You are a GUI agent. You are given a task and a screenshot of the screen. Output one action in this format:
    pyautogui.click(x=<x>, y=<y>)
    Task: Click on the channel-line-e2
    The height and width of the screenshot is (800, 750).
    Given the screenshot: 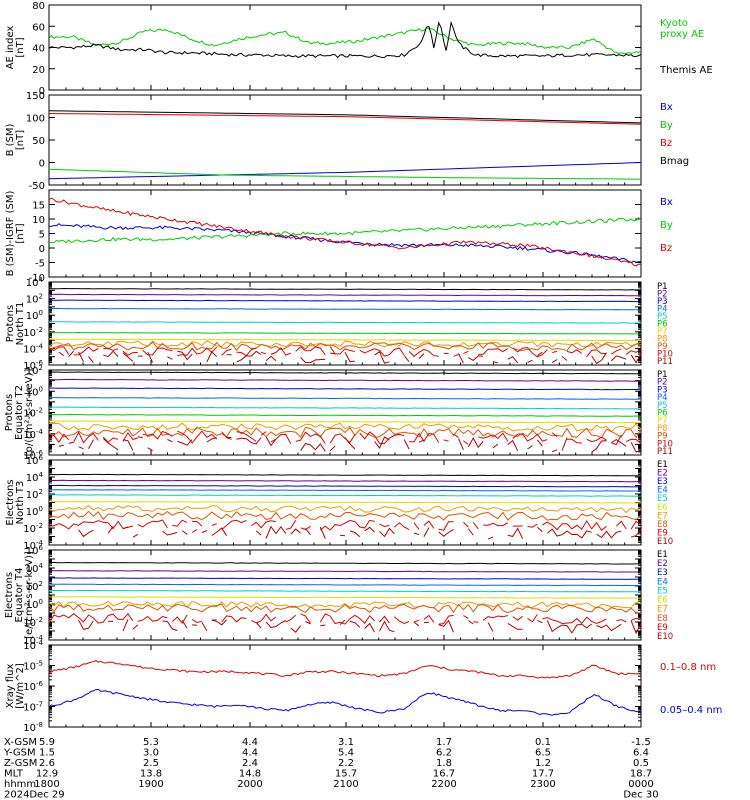 What is the action you would take?
    pyautogui.click(x=345, y=481)
    